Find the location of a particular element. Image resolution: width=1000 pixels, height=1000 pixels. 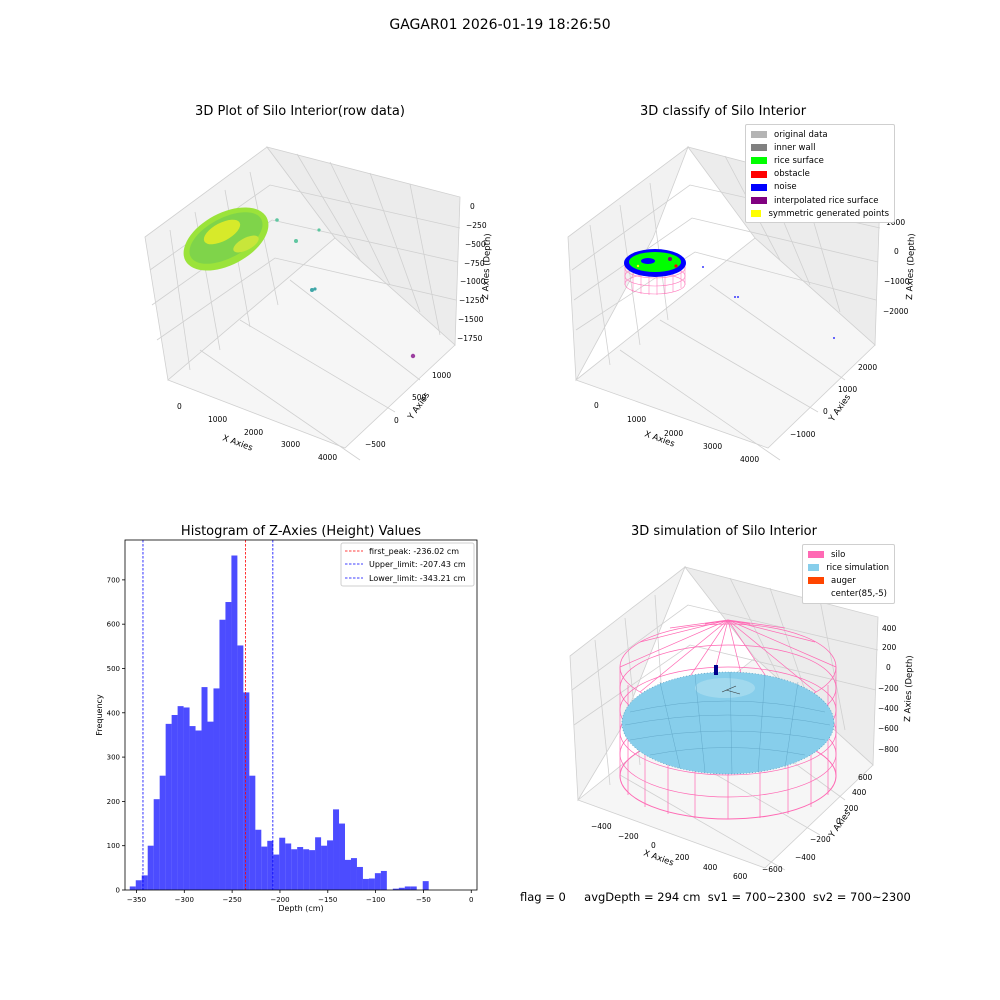

sv1-text: sv1 = 700~2300 is located at coordinates (756, 897).